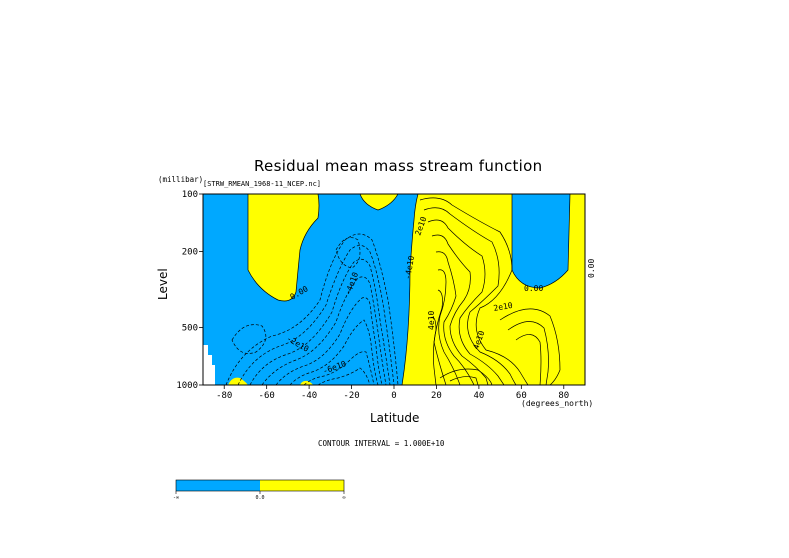 The image size is (789, 558). I want to click on chart-title: Residual mean mass stream function, so click(398, 166).